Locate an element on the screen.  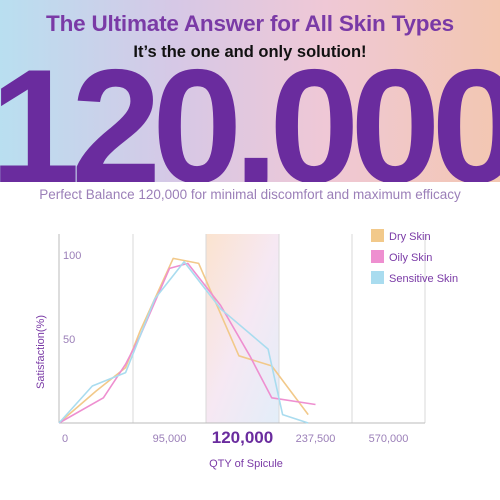
x-axis-label: QTY of Spicule is located at coordinates (246, 464).